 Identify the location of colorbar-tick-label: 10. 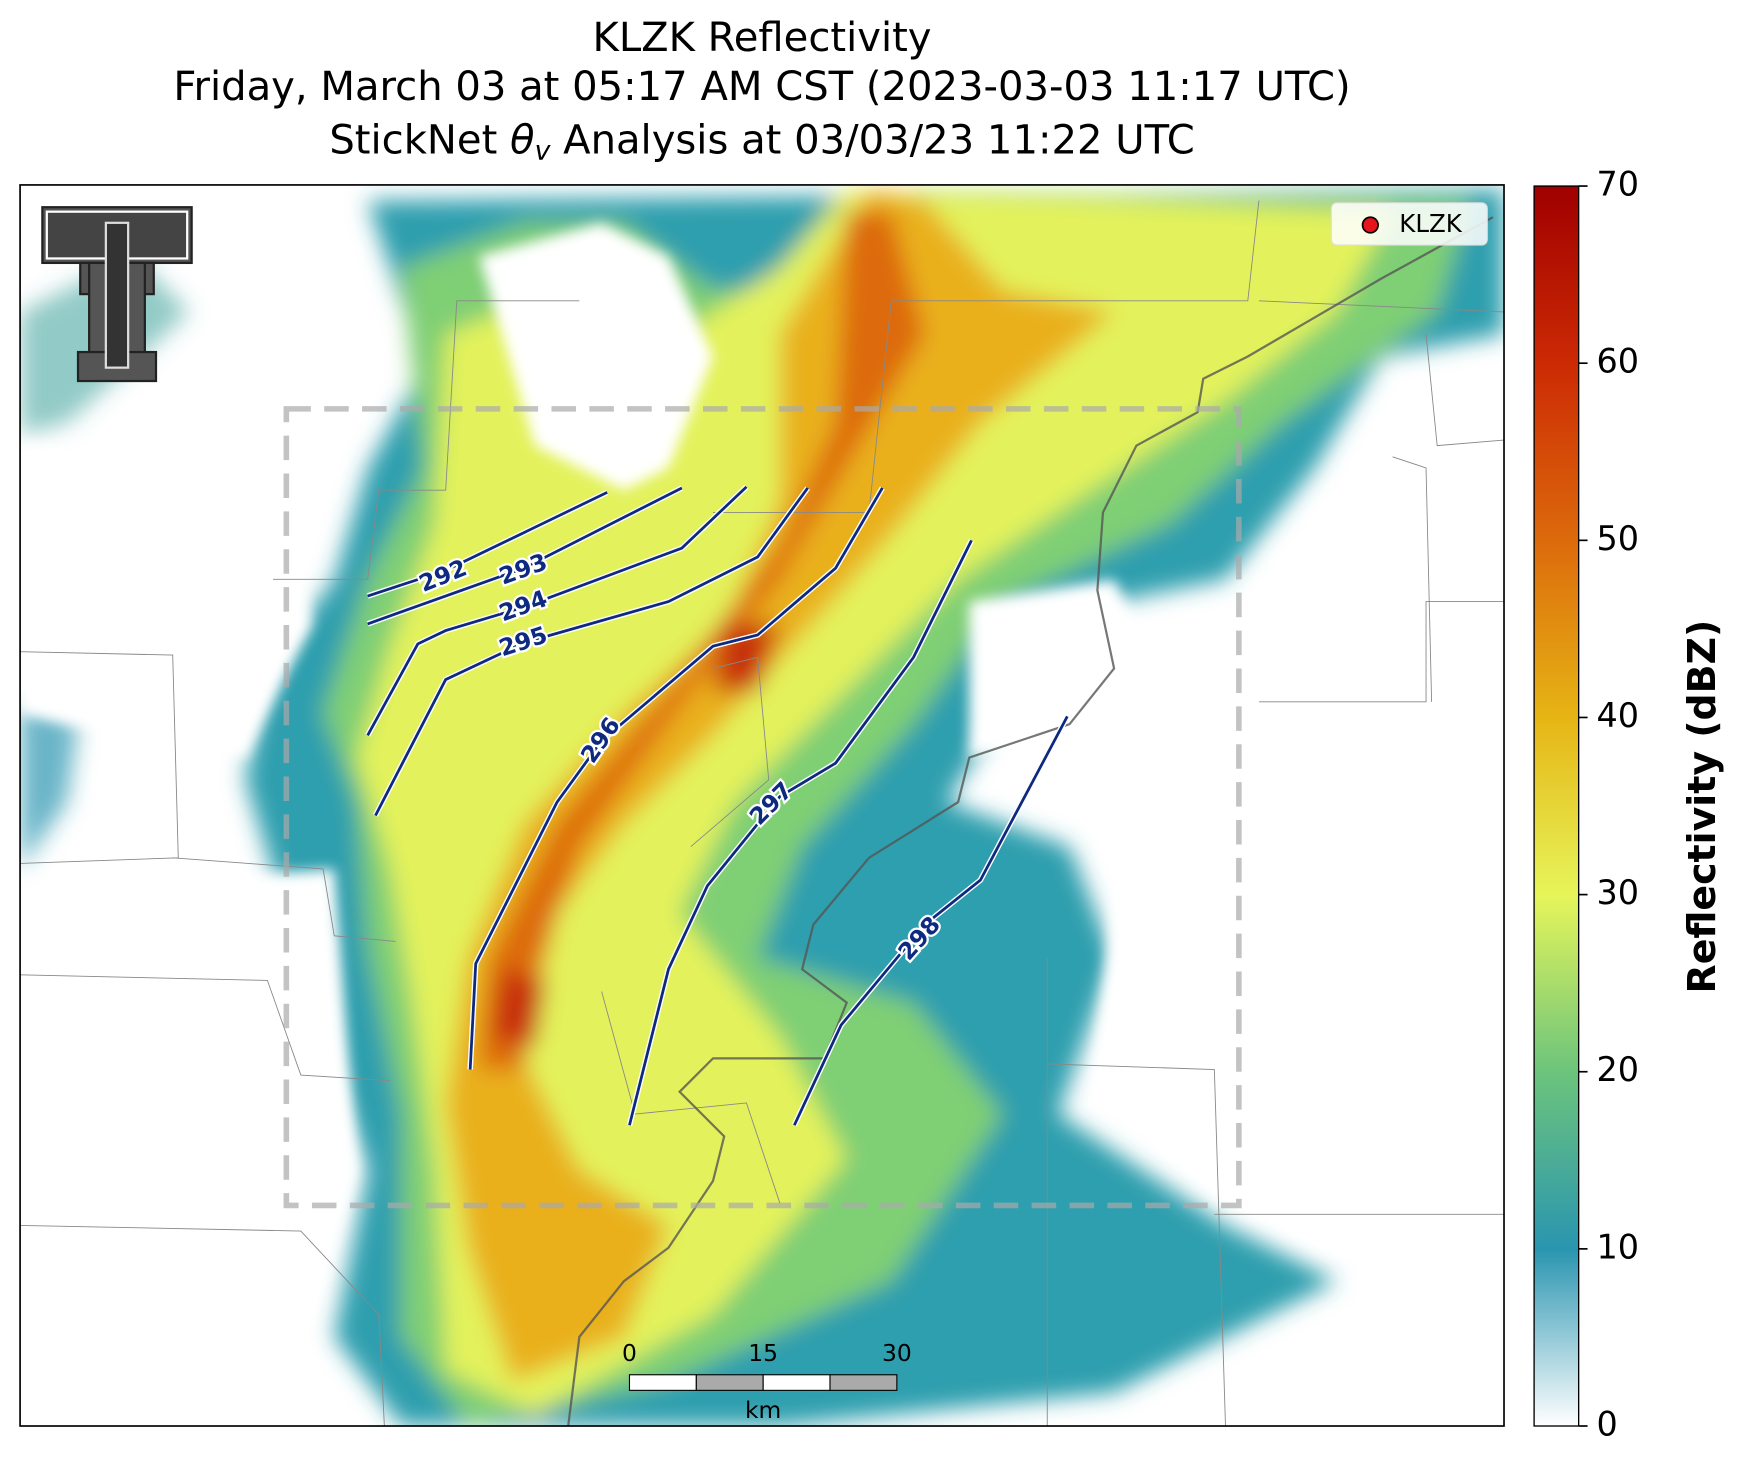
(1617, 1246).